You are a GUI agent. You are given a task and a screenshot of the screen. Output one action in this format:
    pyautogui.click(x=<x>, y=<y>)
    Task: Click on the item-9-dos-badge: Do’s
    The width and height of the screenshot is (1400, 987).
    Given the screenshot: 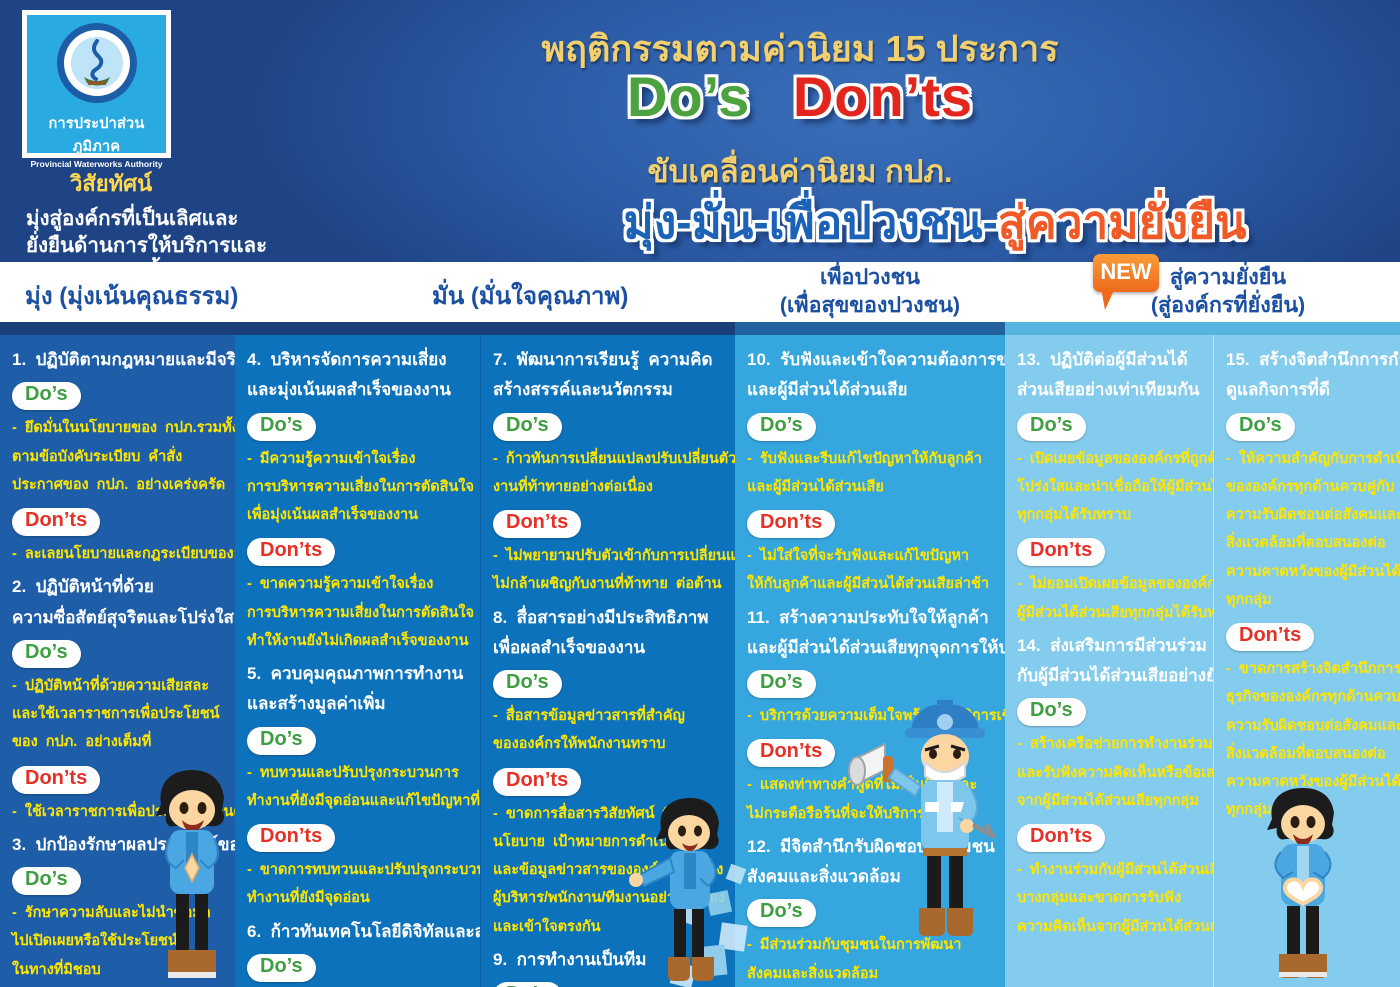 What is the action you would take?
    pyautogui.click(x=527, y=984)
    